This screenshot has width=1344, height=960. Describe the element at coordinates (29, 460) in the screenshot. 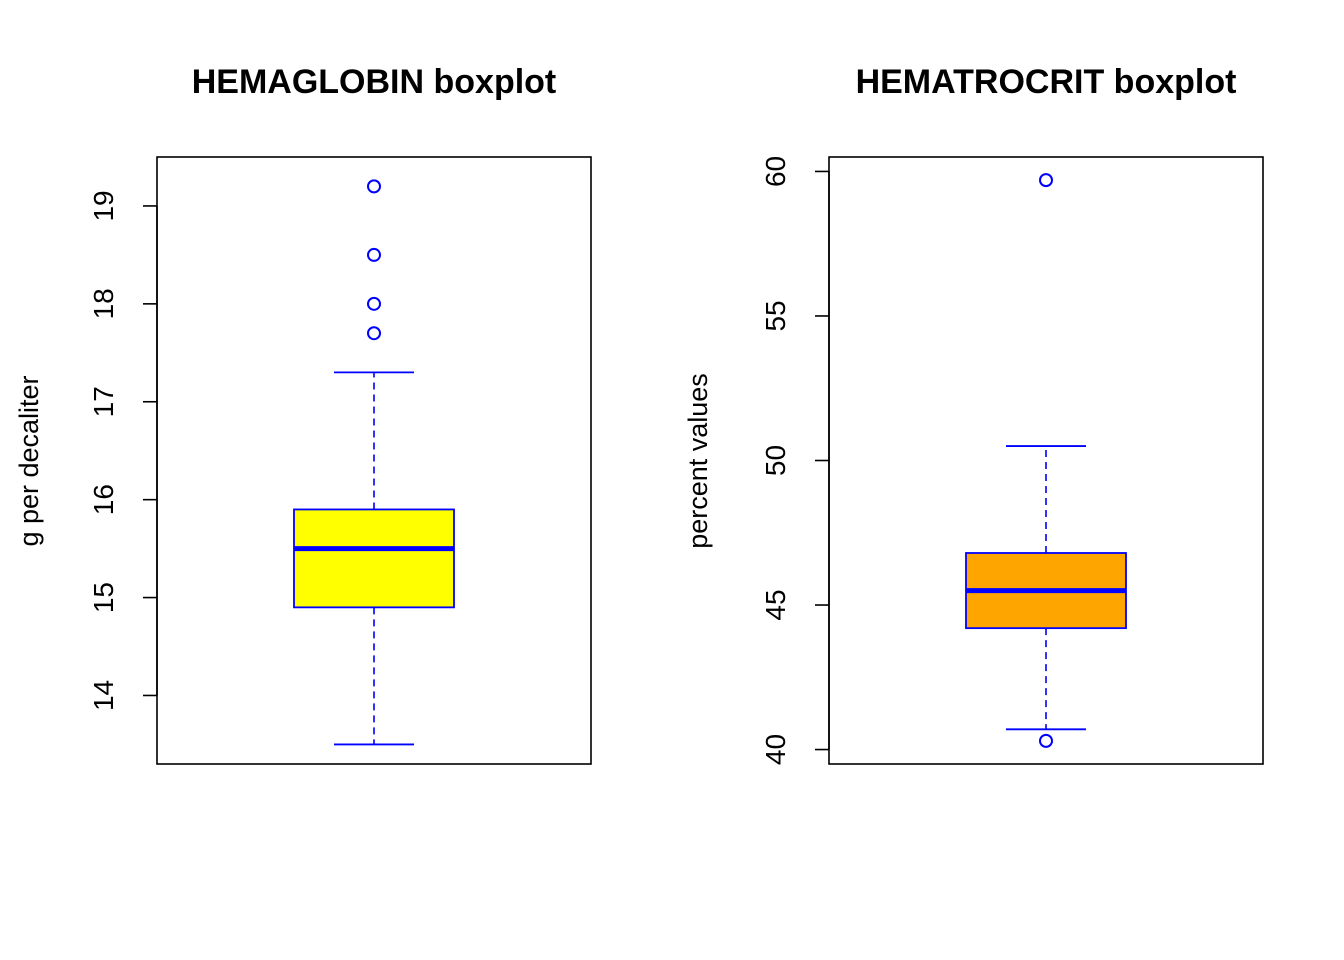

I see `y-axis-label: g per decaliter` at that location.